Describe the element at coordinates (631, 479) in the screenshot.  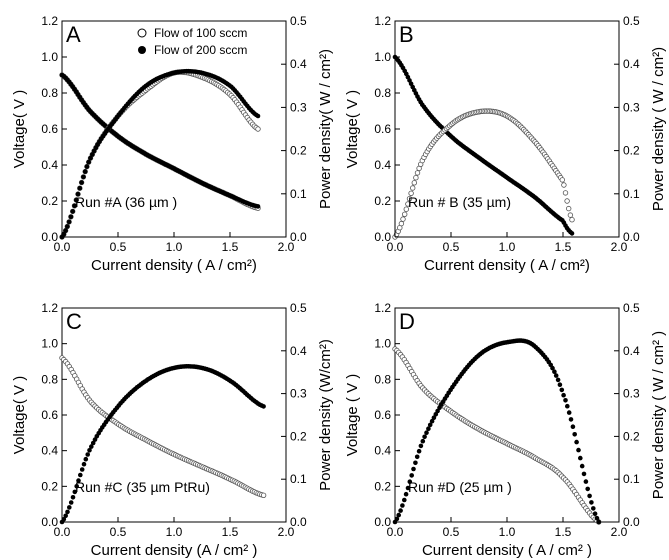
I see `y-right-tick-label: 0.1` at that location.